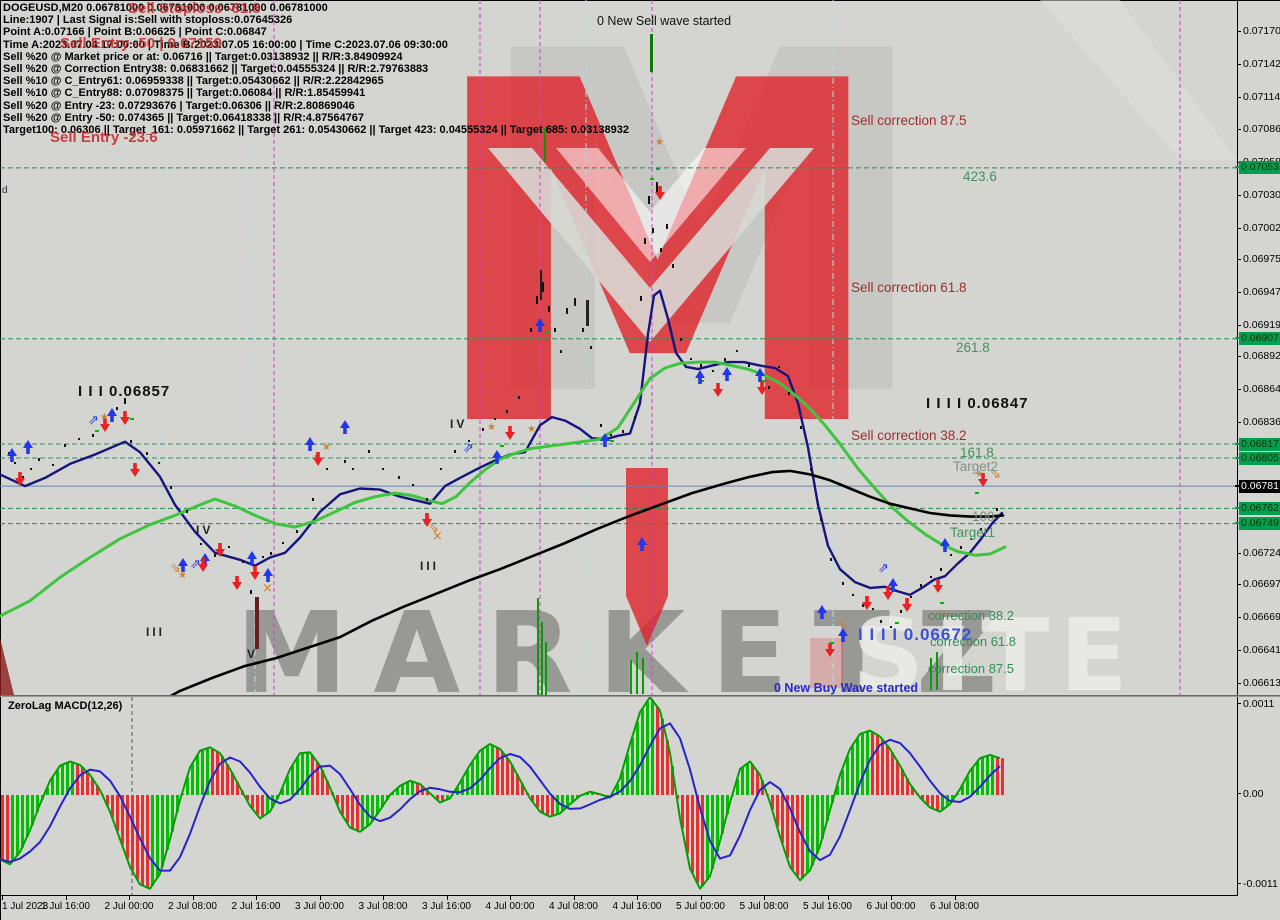 The image size is (1280, 920). Describe the element at coordinates (915, 634) in the screenshot. I see `annotation-text: I I I I 0.06672` at that location.